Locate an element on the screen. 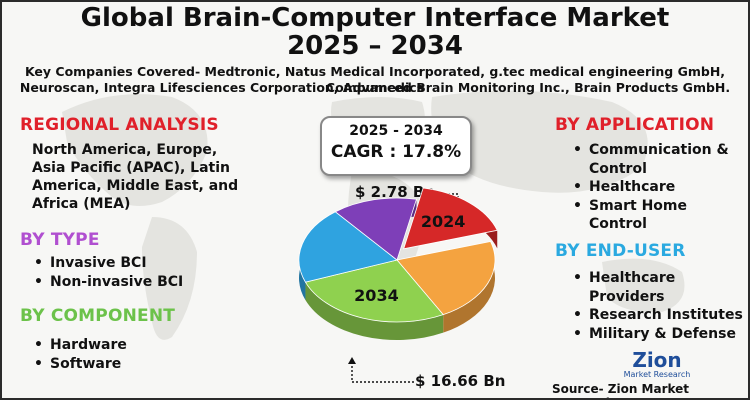 The width and height of the screenshot is (750, 400). list-item: Healthcare Providers is located at coordinates (659, 287).